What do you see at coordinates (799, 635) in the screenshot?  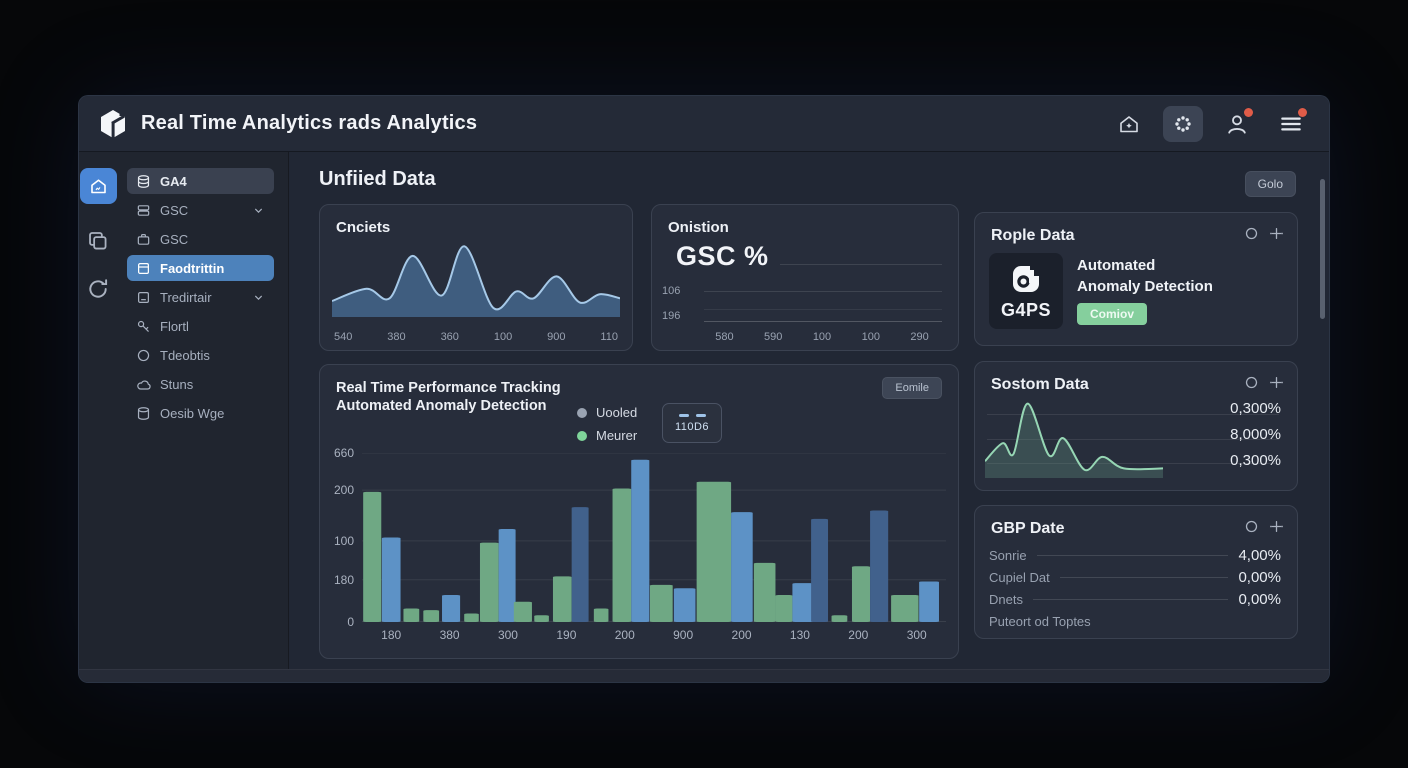 I see `x-tick-label: 130` at bounding box center [799, 635].